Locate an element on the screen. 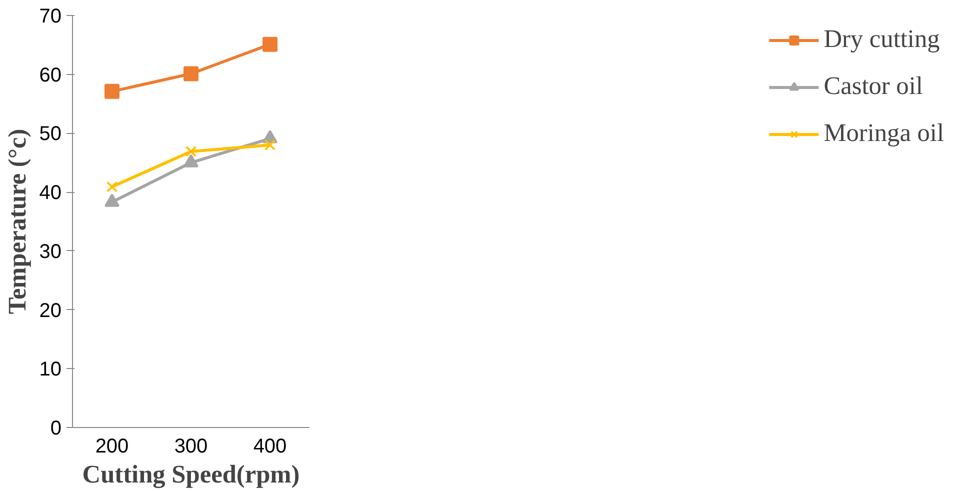 Image resolution: width=954 pixels, height=491 pixels. legend-label: Castor oil is located at coordinates (873, 86).